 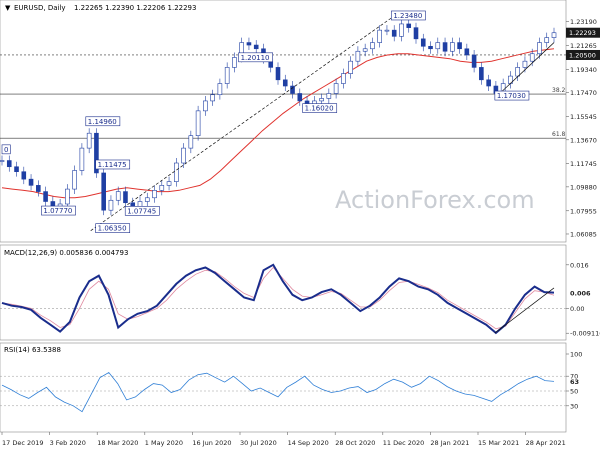 What do you see at coordinates (278, 392) in the screenshot?
I see `rsi-line` at bounding box center [278, 392].